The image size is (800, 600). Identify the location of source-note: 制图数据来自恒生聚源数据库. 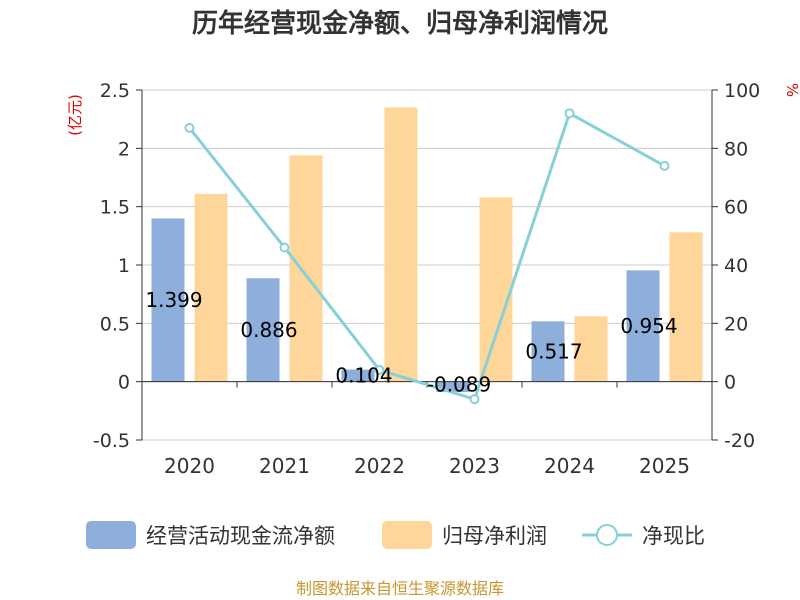
(400, 588).